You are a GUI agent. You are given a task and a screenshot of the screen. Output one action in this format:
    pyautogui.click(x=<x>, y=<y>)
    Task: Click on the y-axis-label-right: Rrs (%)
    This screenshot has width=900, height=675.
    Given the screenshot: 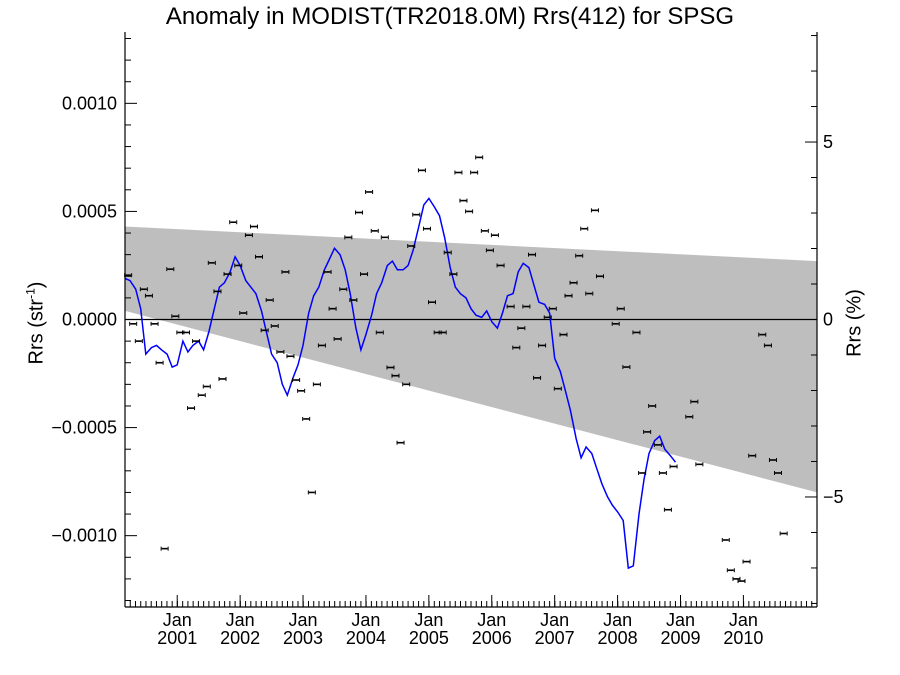 What is the action you would take?
    pyautogui.click(x=854, y=323)
    